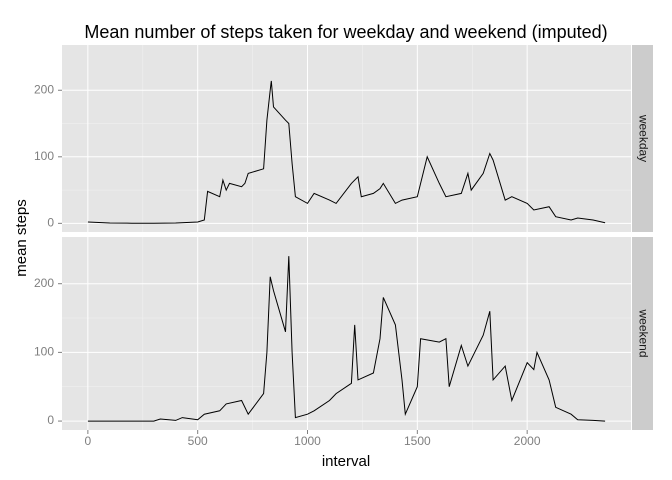 The width and height of the screenshot is (672, 480). What do you see at coordinates (307, 441) in the screenshot?
I see `x-tick-label: 1000` at bounding box center [307, 441].